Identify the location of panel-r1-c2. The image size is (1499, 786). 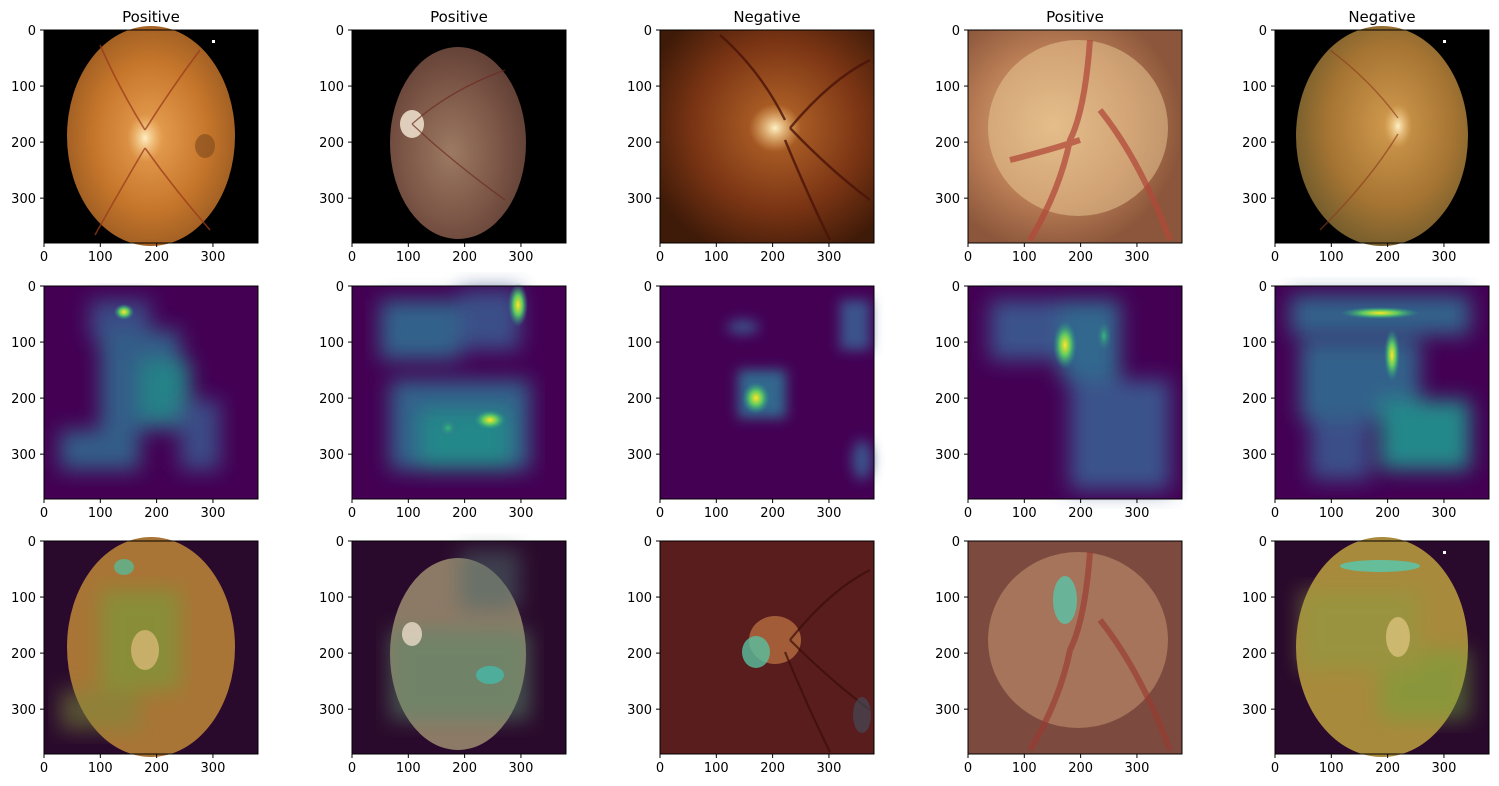
(459, 136).